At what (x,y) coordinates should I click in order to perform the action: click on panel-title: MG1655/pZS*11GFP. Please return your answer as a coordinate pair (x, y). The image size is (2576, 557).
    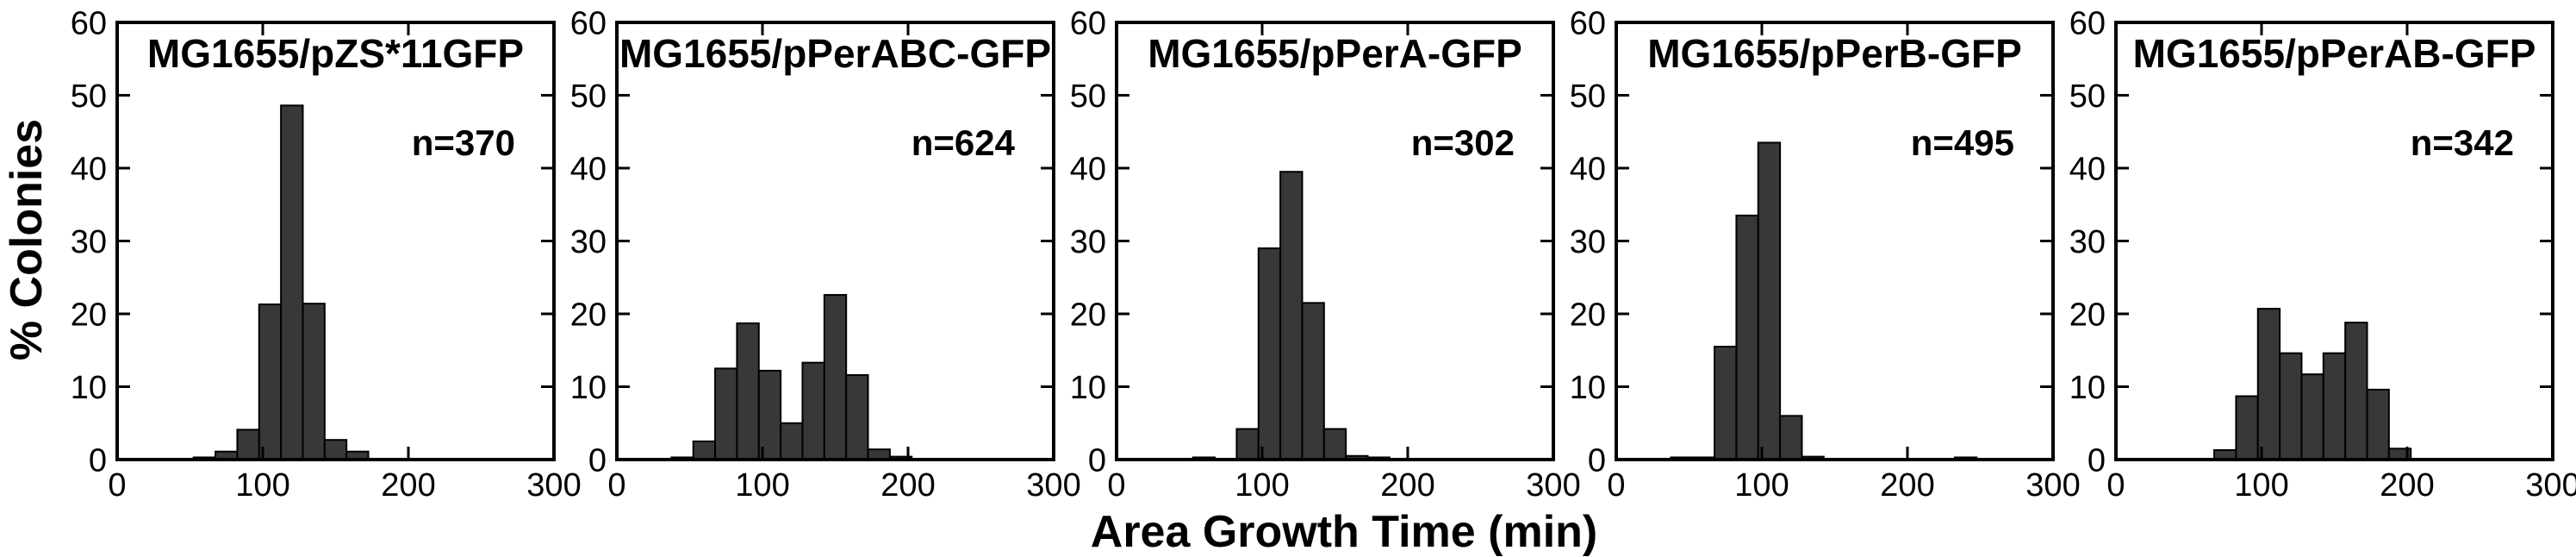
    Looking at the image, I should click on (336, 53).